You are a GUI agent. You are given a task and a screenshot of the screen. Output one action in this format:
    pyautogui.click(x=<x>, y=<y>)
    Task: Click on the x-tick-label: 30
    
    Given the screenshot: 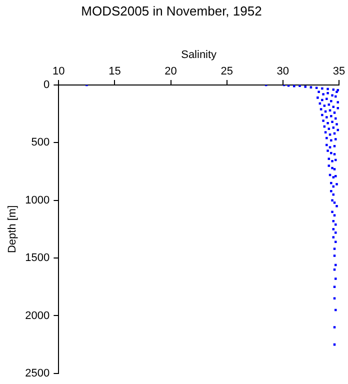 What is the action you would take?
    pyautogui.click(x=283, y=71)
    